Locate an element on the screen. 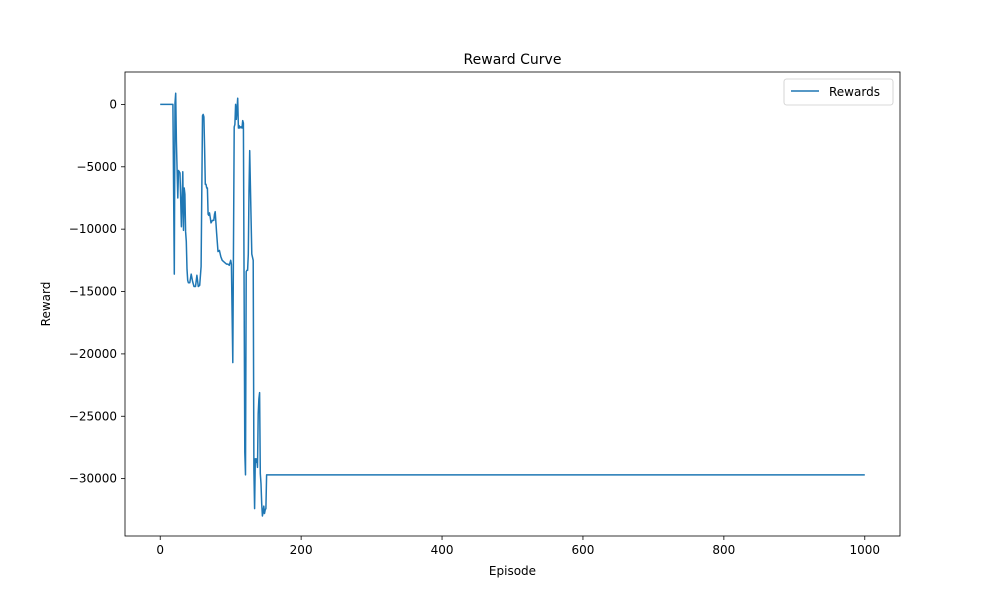 This screenshot has width=1000, height=600. y-tick-label: −10000 is located at coordinates (93, 229).